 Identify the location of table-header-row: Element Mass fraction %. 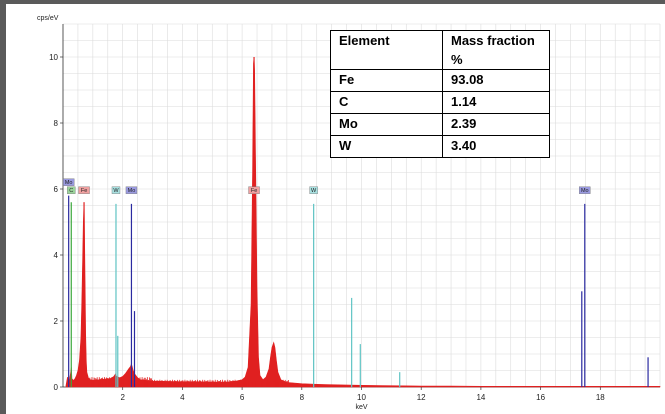
(440, 50).